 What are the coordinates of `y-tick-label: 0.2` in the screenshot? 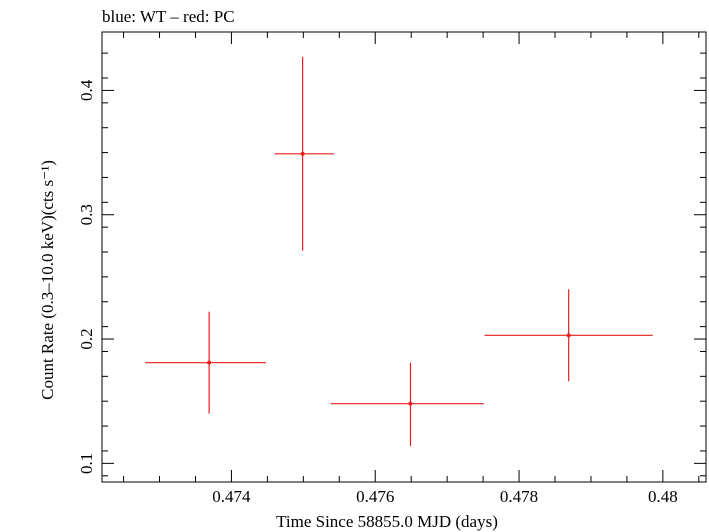 It's located at (86, 338).